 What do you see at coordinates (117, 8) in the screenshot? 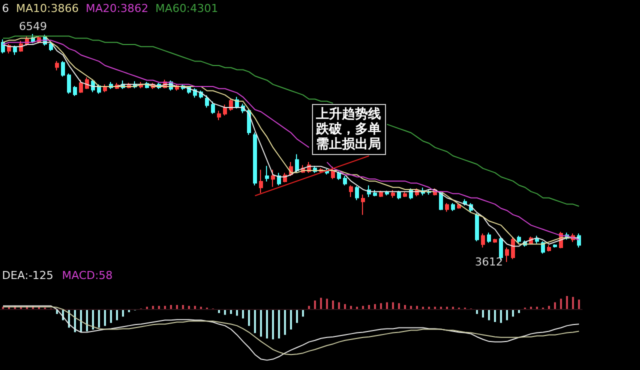
I see `text: MA20:3862` at bounding box center [117, 8].